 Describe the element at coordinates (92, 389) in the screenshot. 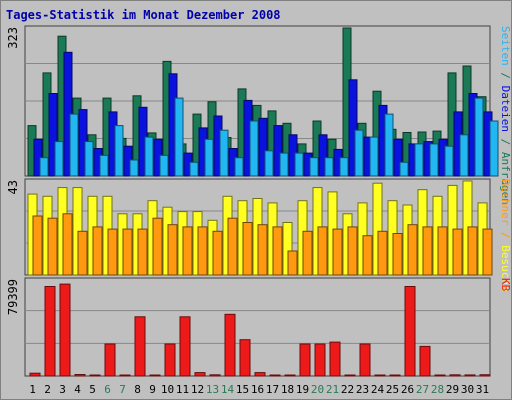

I see `day-label: 5` at that location.